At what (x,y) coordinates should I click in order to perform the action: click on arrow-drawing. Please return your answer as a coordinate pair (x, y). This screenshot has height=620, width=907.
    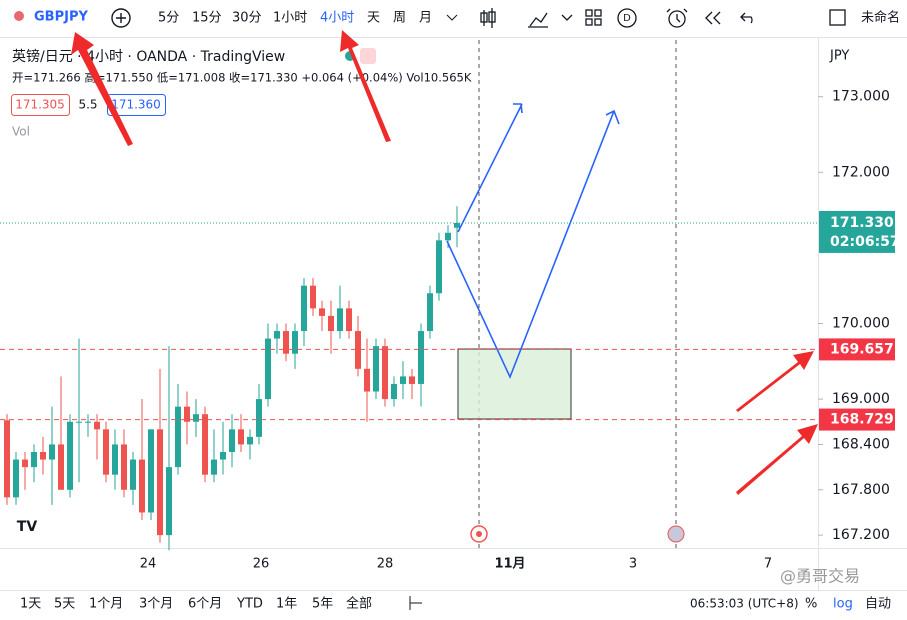
    Looking at the image, I should click on (533, 241).